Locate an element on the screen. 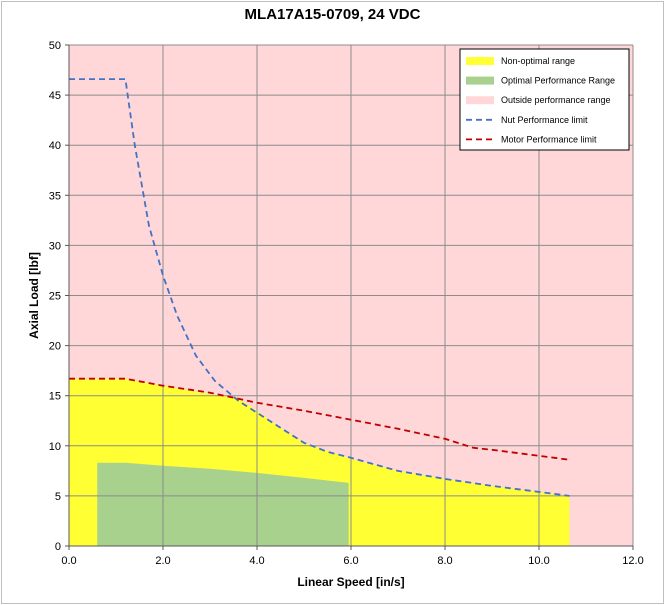 The image size is (665, 605). y-tick-label: 40 is located at coordinates (55, 146).